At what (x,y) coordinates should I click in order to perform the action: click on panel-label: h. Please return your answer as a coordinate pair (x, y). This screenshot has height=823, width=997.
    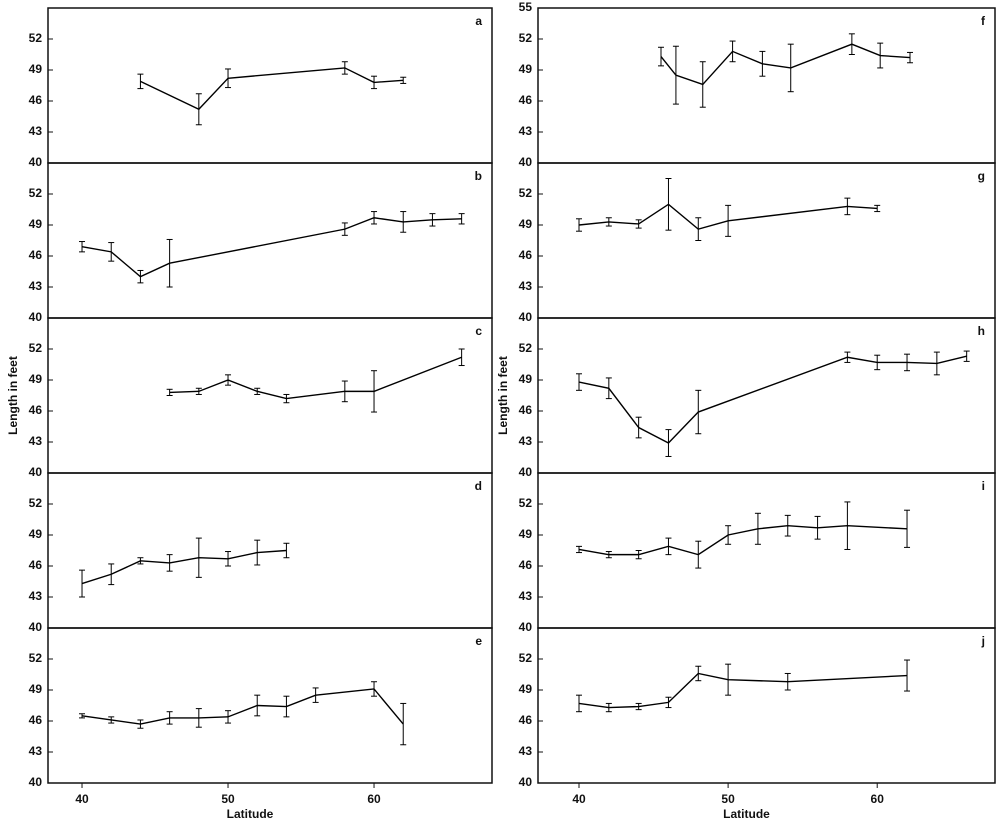
    Looking at the image, I should click on (981, 331).